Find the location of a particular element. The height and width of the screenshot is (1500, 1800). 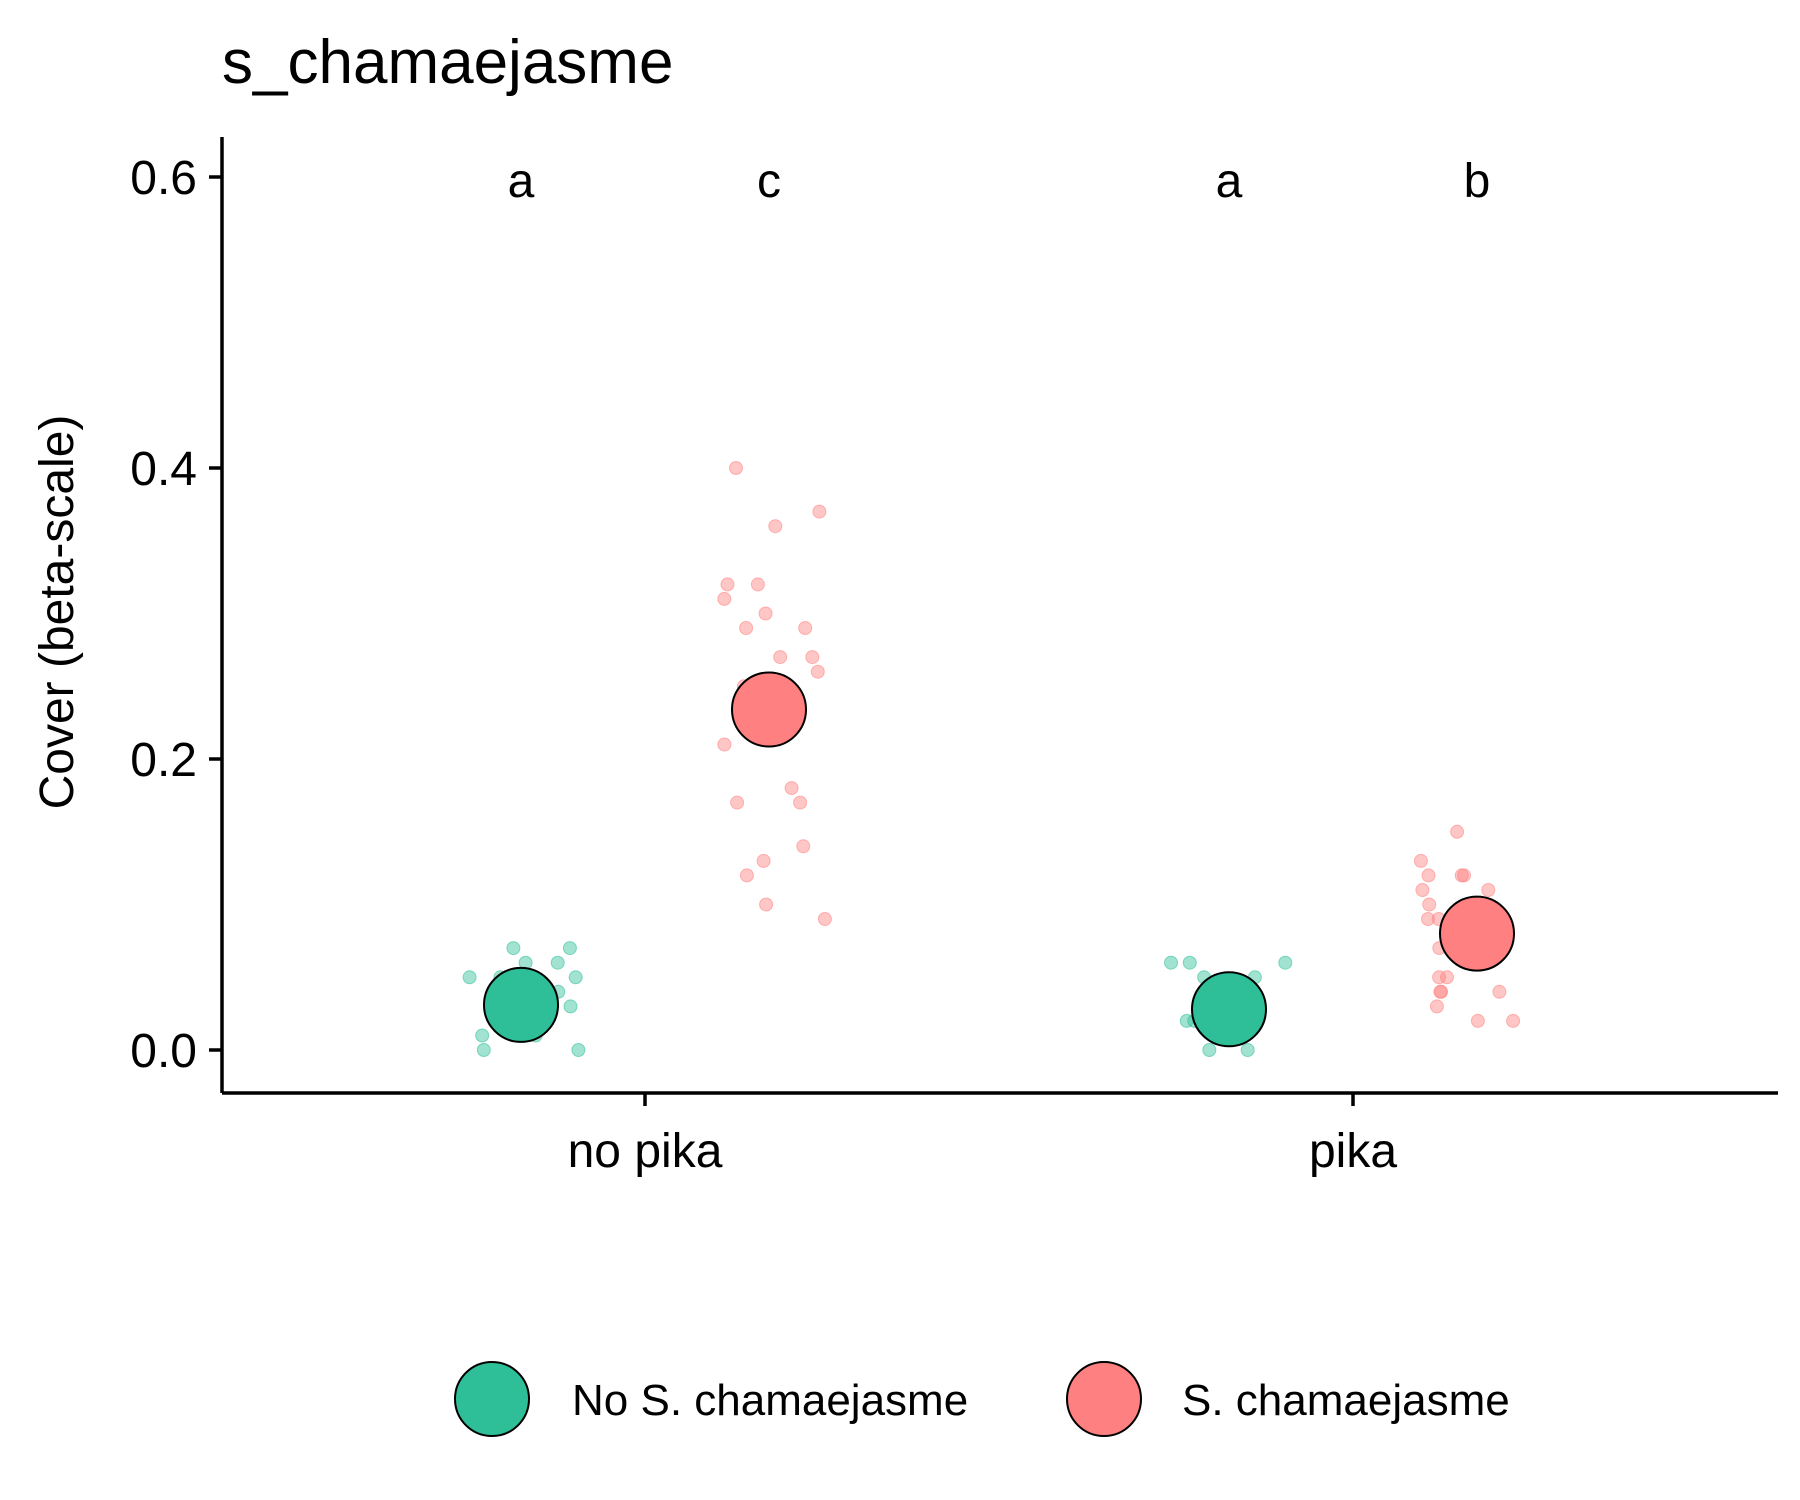

y-tick-label: 0.4 is located at coordinates (163, 469).